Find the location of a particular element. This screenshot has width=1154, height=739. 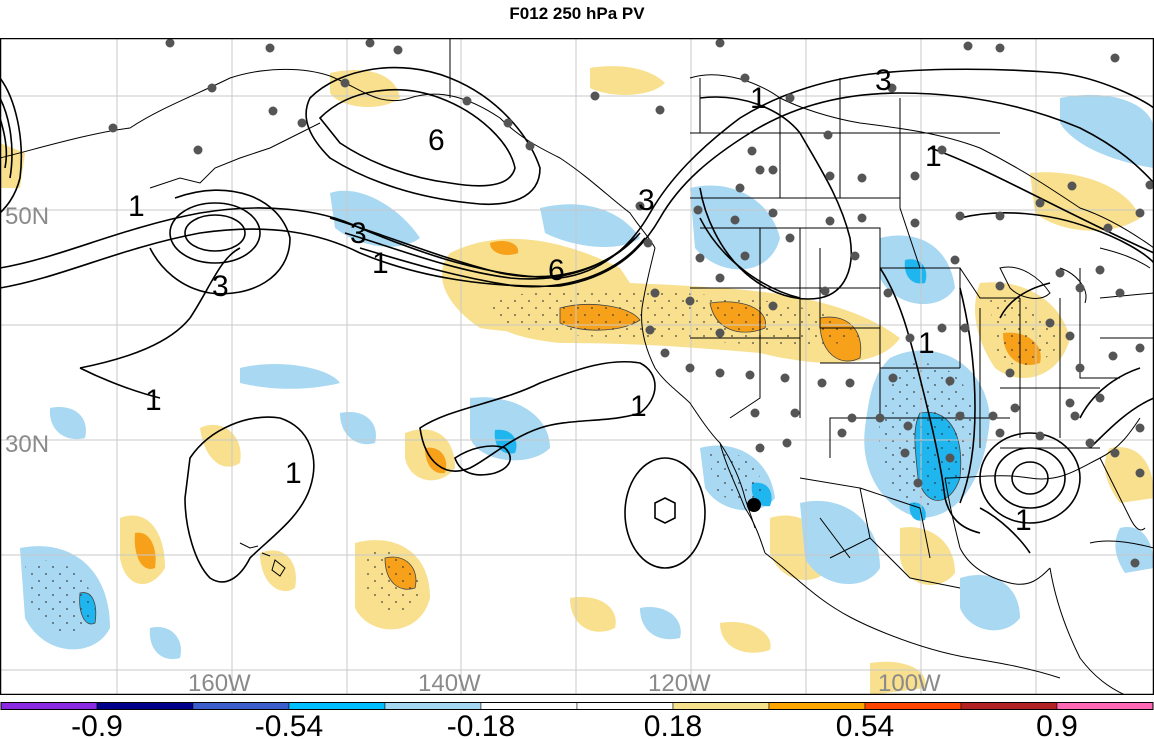

colorbar-tick-label: -0.54 is located at coordinates (289, 724).